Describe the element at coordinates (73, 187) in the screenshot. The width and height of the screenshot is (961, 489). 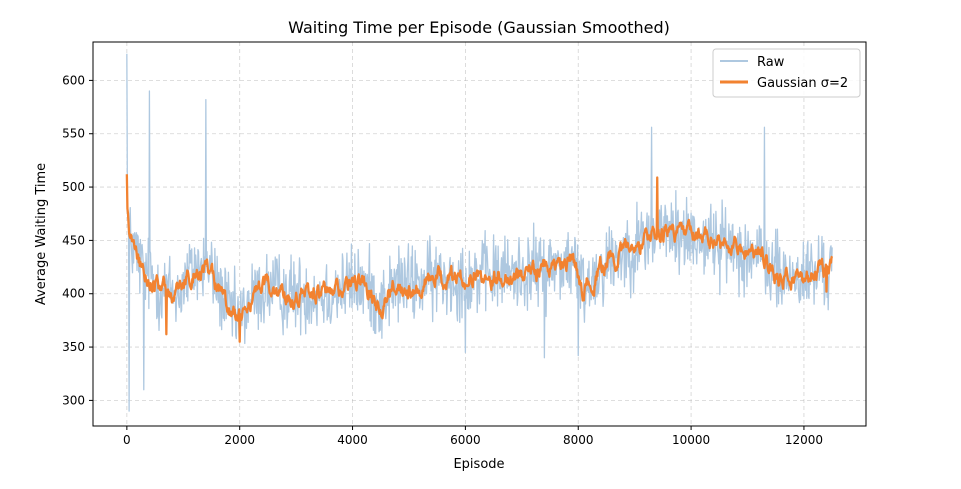
I see `y-tick-label: 500` at that location.